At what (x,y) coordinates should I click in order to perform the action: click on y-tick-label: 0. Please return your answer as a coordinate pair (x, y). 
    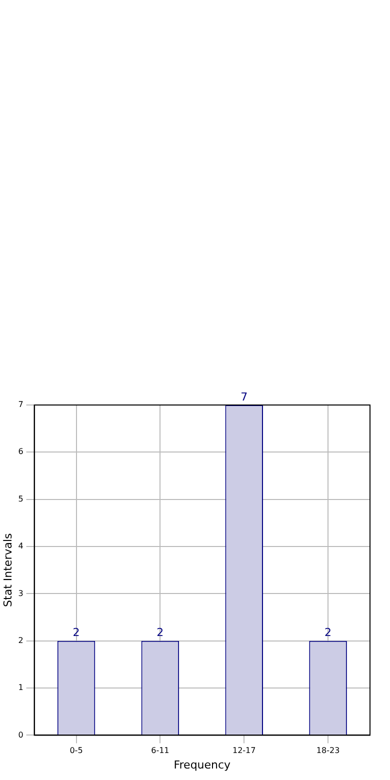
    Looking at the image, I should click on (21, 735).